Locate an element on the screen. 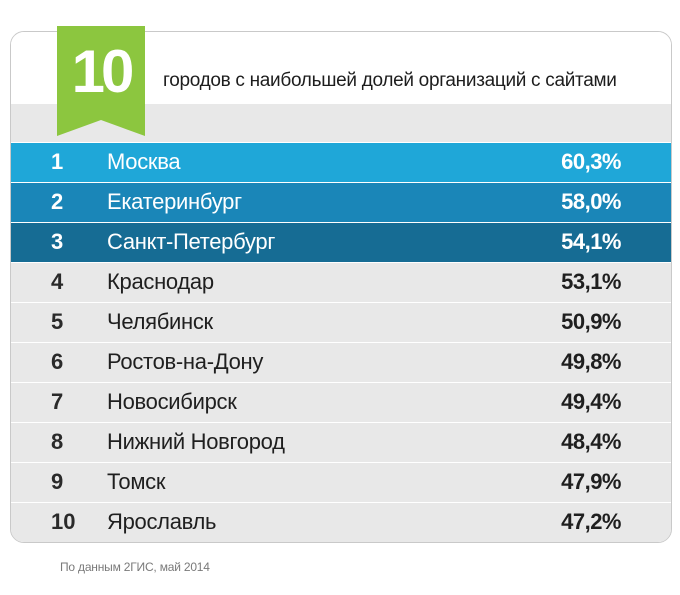  table-row: 7 Новосибирск 49,4% is located at coordinates (341, 402).